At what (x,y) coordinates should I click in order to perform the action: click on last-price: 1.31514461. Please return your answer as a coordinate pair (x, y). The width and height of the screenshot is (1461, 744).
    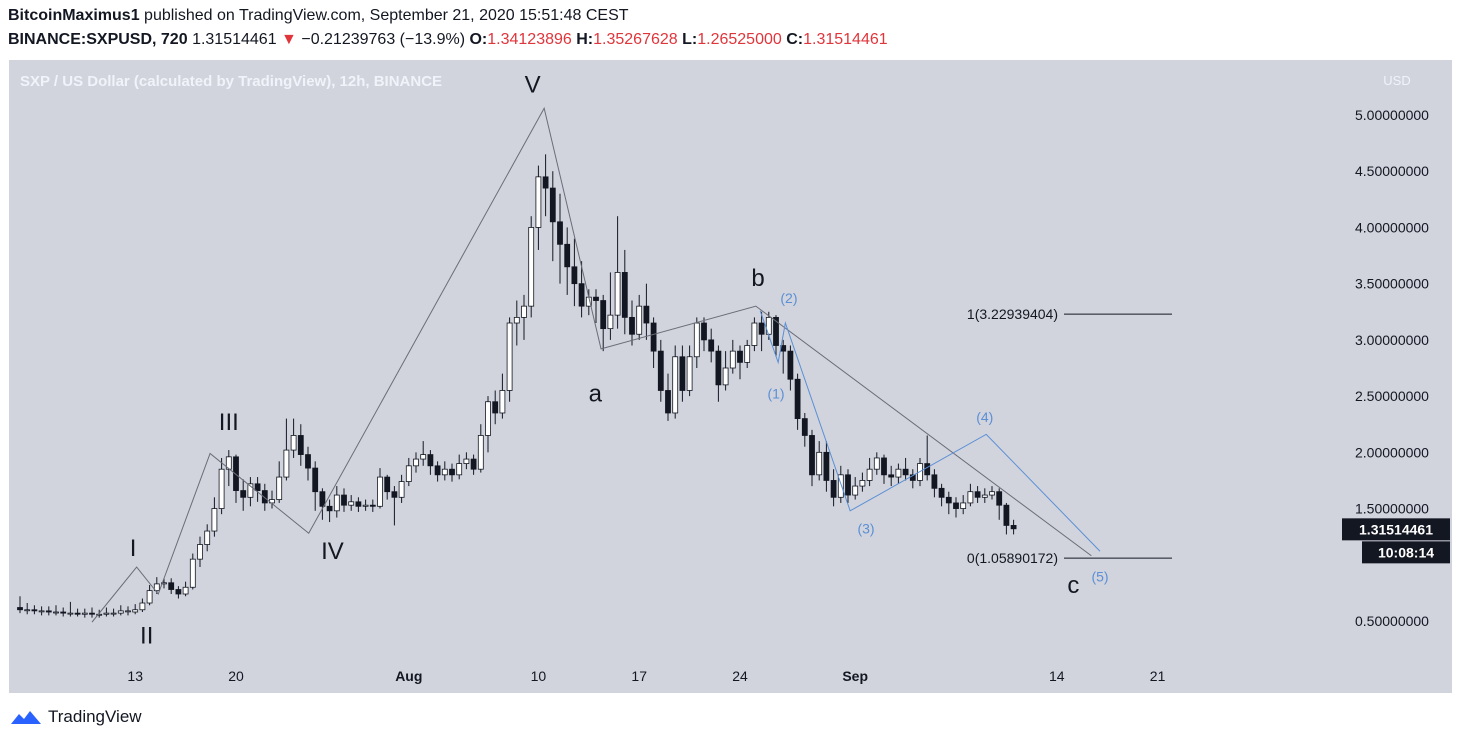
    Looking at the image, I should click on (234, 39).